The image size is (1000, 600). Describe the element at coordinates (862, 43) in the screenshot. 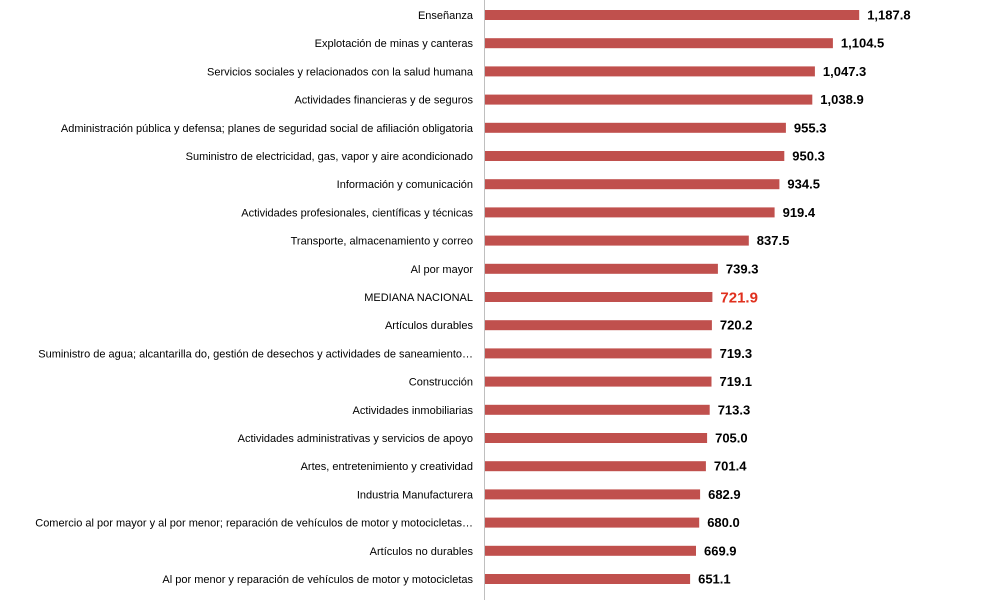

I see `data-label: 1,104.5` at that location.